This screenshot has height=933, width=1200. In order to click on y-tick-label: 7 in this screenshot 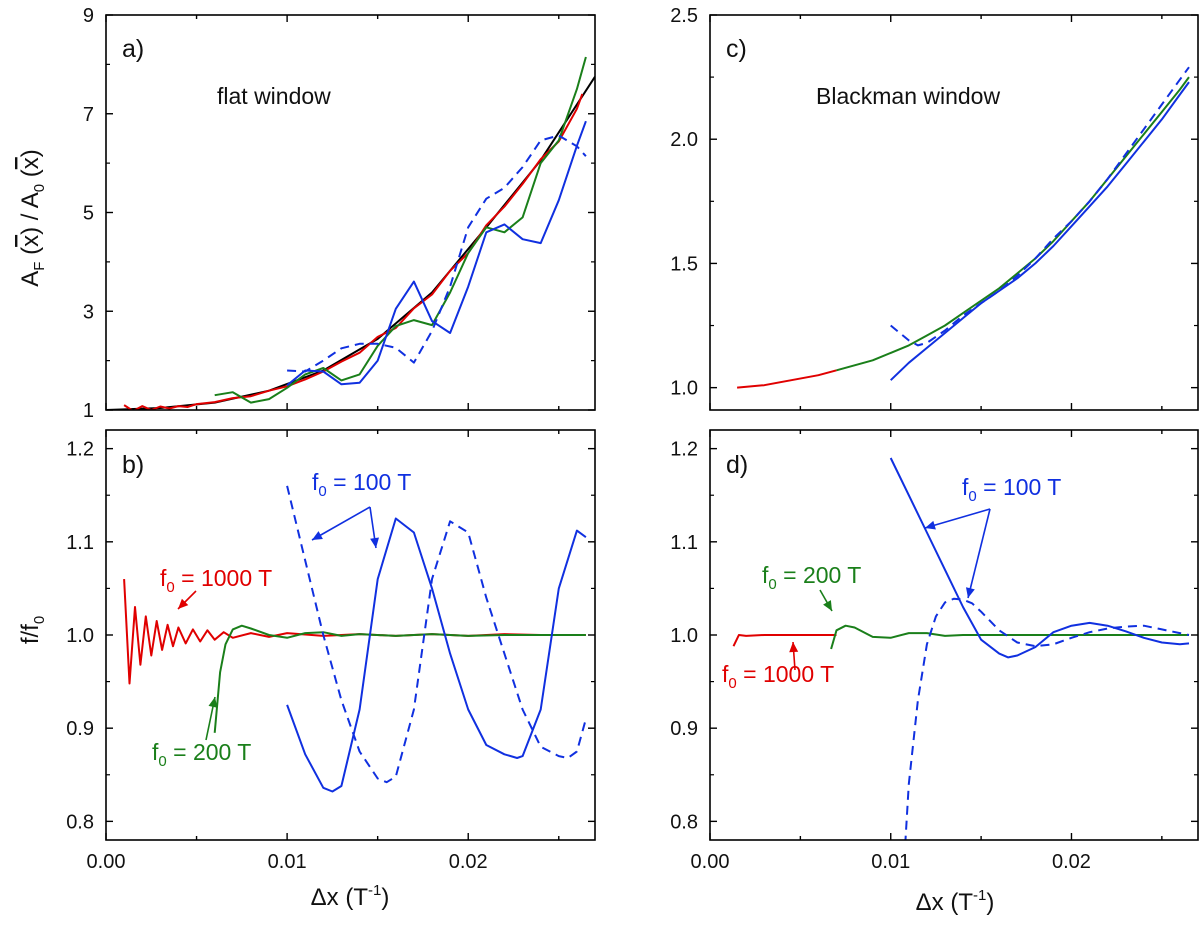, I will do `click(88, 115)`.